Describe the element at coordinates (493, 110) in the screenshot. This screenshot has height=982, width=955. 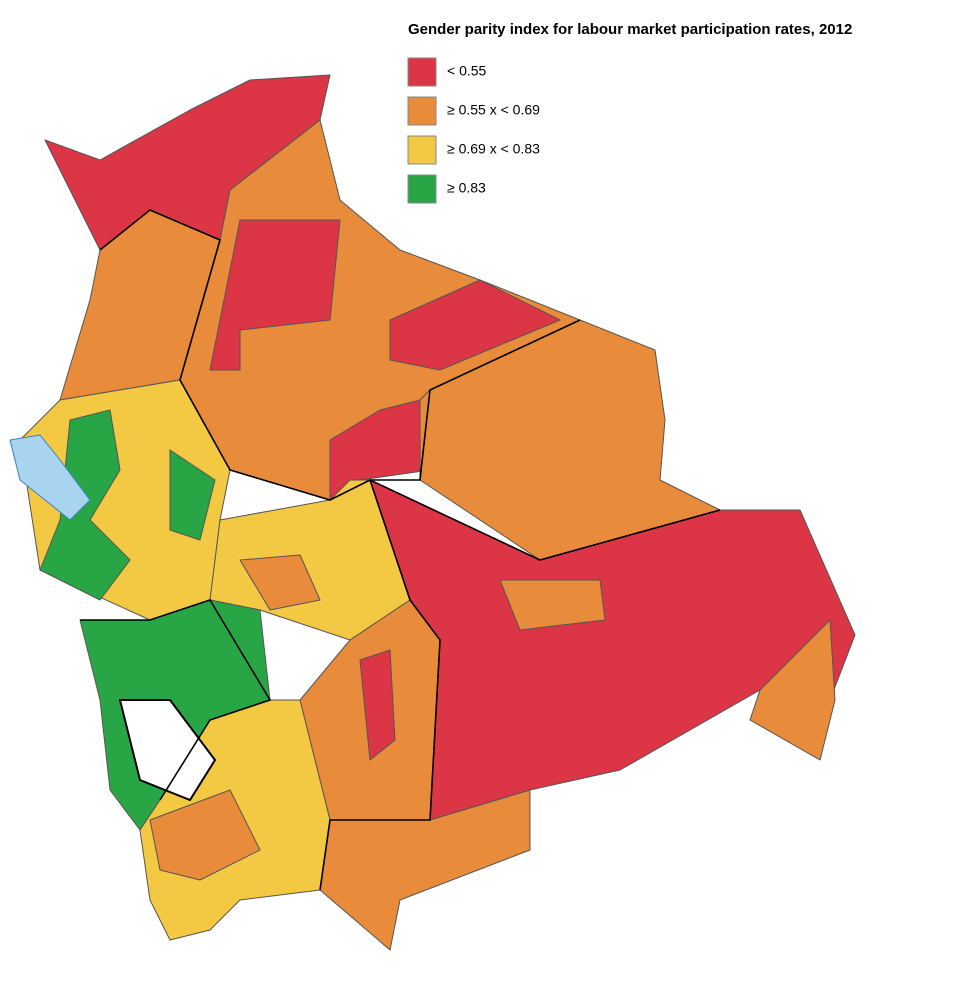
I see `legend-label: ≥ 0.55 x < 0.69` at that location.